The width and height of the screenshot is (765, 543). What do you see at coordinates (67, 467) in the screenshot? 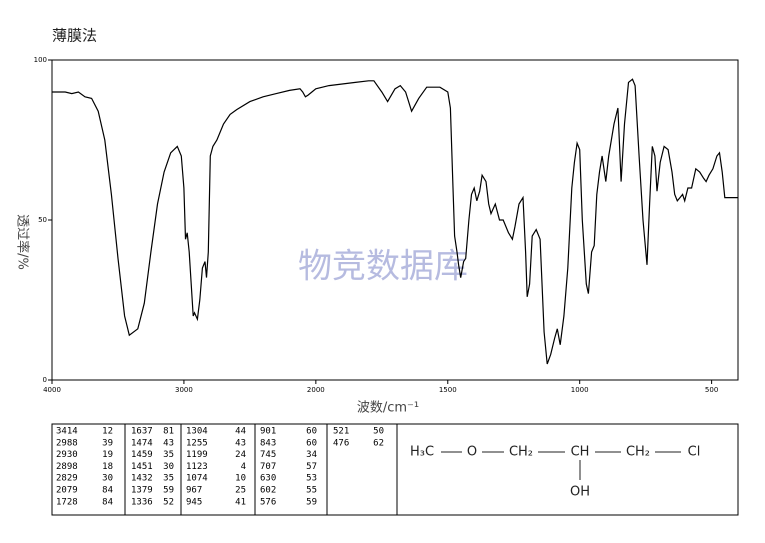
I see `peak-wavenumber: 2898` at bounding box center [67, 467].